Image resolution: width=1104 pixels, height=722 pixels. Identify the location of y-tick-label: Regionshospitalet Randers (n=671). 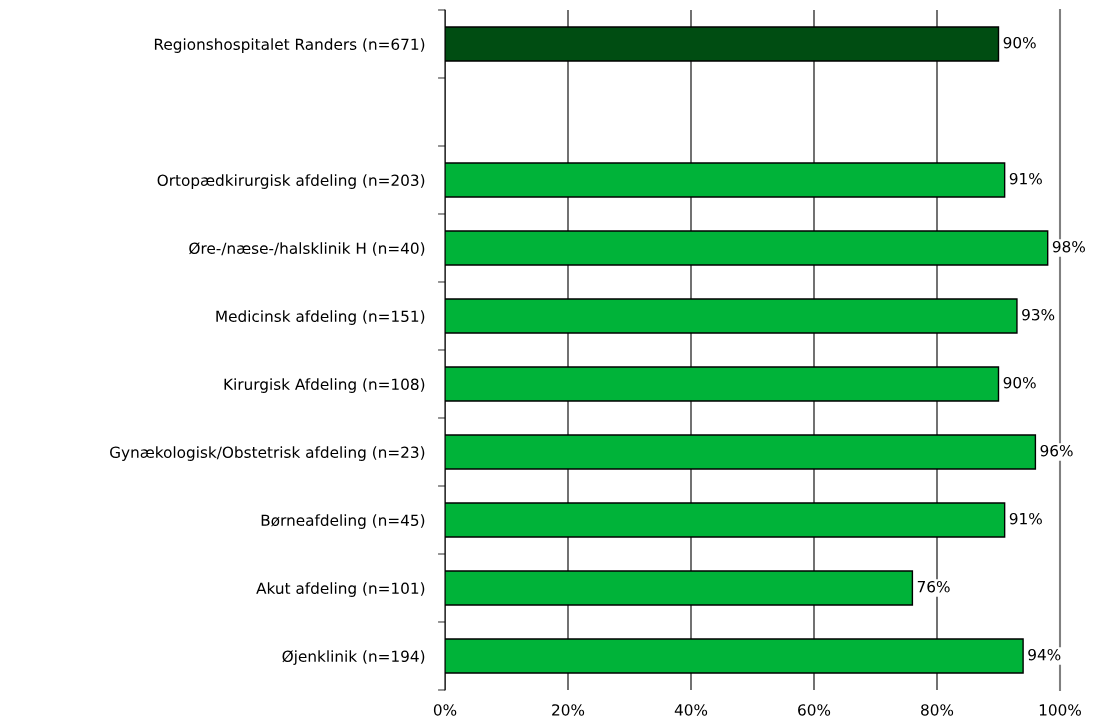
(289, 45).